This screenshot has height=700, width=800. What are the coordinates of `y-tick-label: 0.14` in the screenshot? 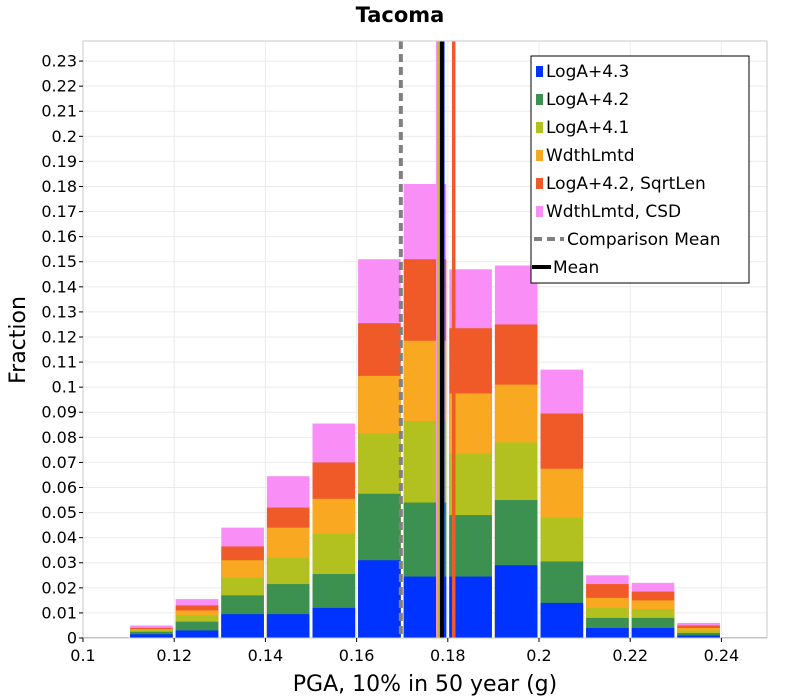 It's located at (59, 286).